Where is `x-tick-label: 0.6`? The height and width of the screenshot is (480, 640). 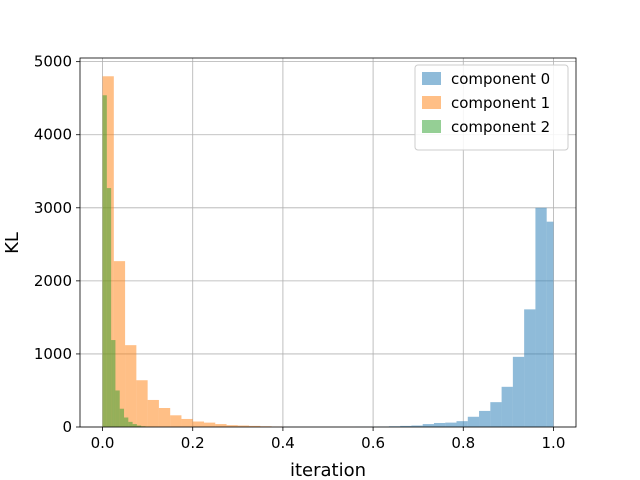
x-tick-label: 0.6 is located at coordinates (373, 443).